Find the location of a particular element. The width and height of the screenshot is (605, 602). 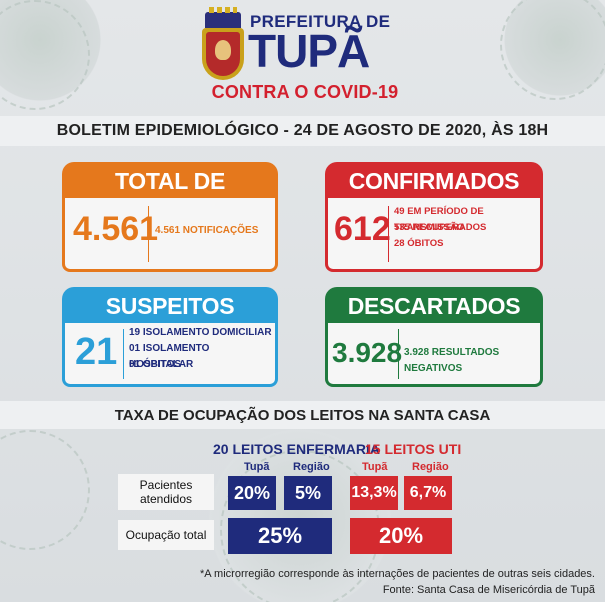

card-title: CONFIRMADOS is located at coordinates (434, 180).